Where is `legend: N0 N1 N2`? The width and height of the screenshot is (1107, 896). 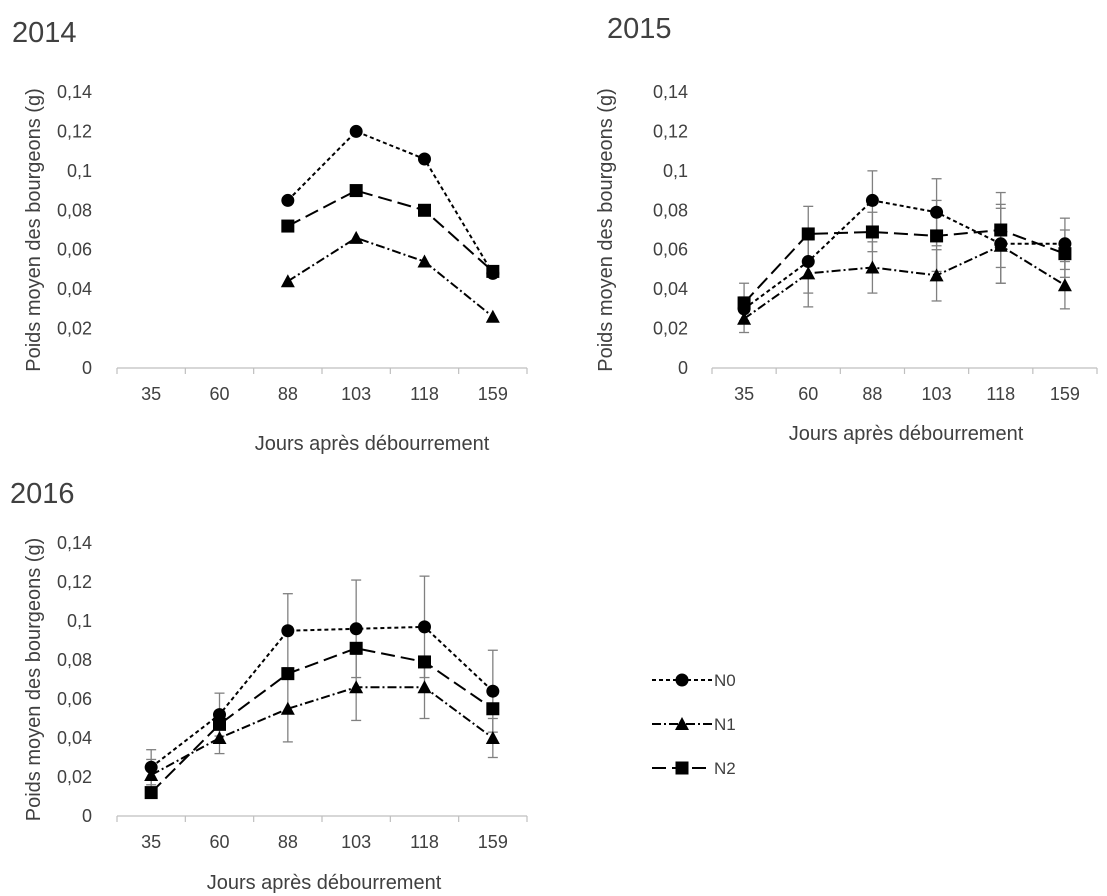 legend: N0 N1 N2 is located at coordinates (694, 724).